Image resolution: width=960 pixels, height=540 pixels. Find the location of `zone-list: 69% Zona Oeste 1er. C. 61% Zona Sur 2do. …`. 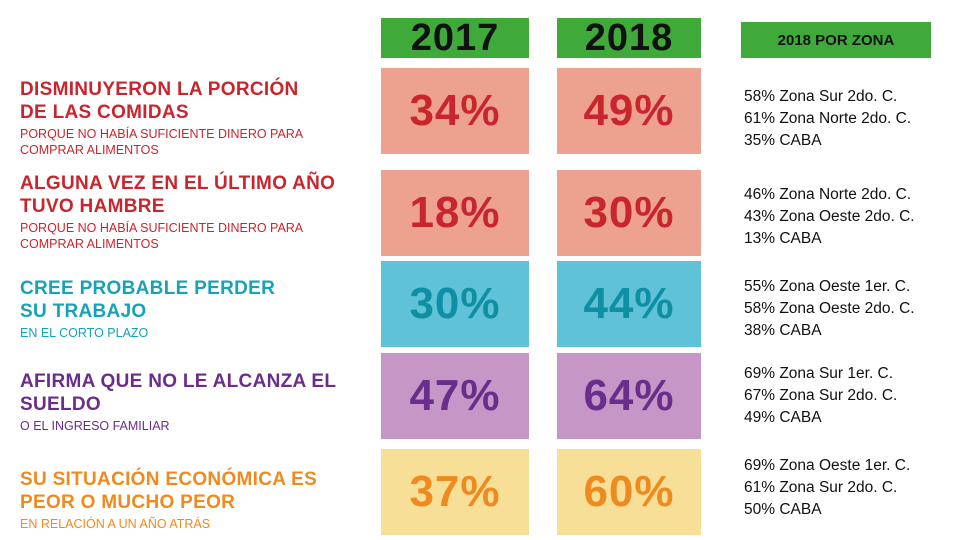

zone-list: 69% Zona Oeste 1er. C. 61% Zona Sur 2do. … is located at coordinates (849, 488).